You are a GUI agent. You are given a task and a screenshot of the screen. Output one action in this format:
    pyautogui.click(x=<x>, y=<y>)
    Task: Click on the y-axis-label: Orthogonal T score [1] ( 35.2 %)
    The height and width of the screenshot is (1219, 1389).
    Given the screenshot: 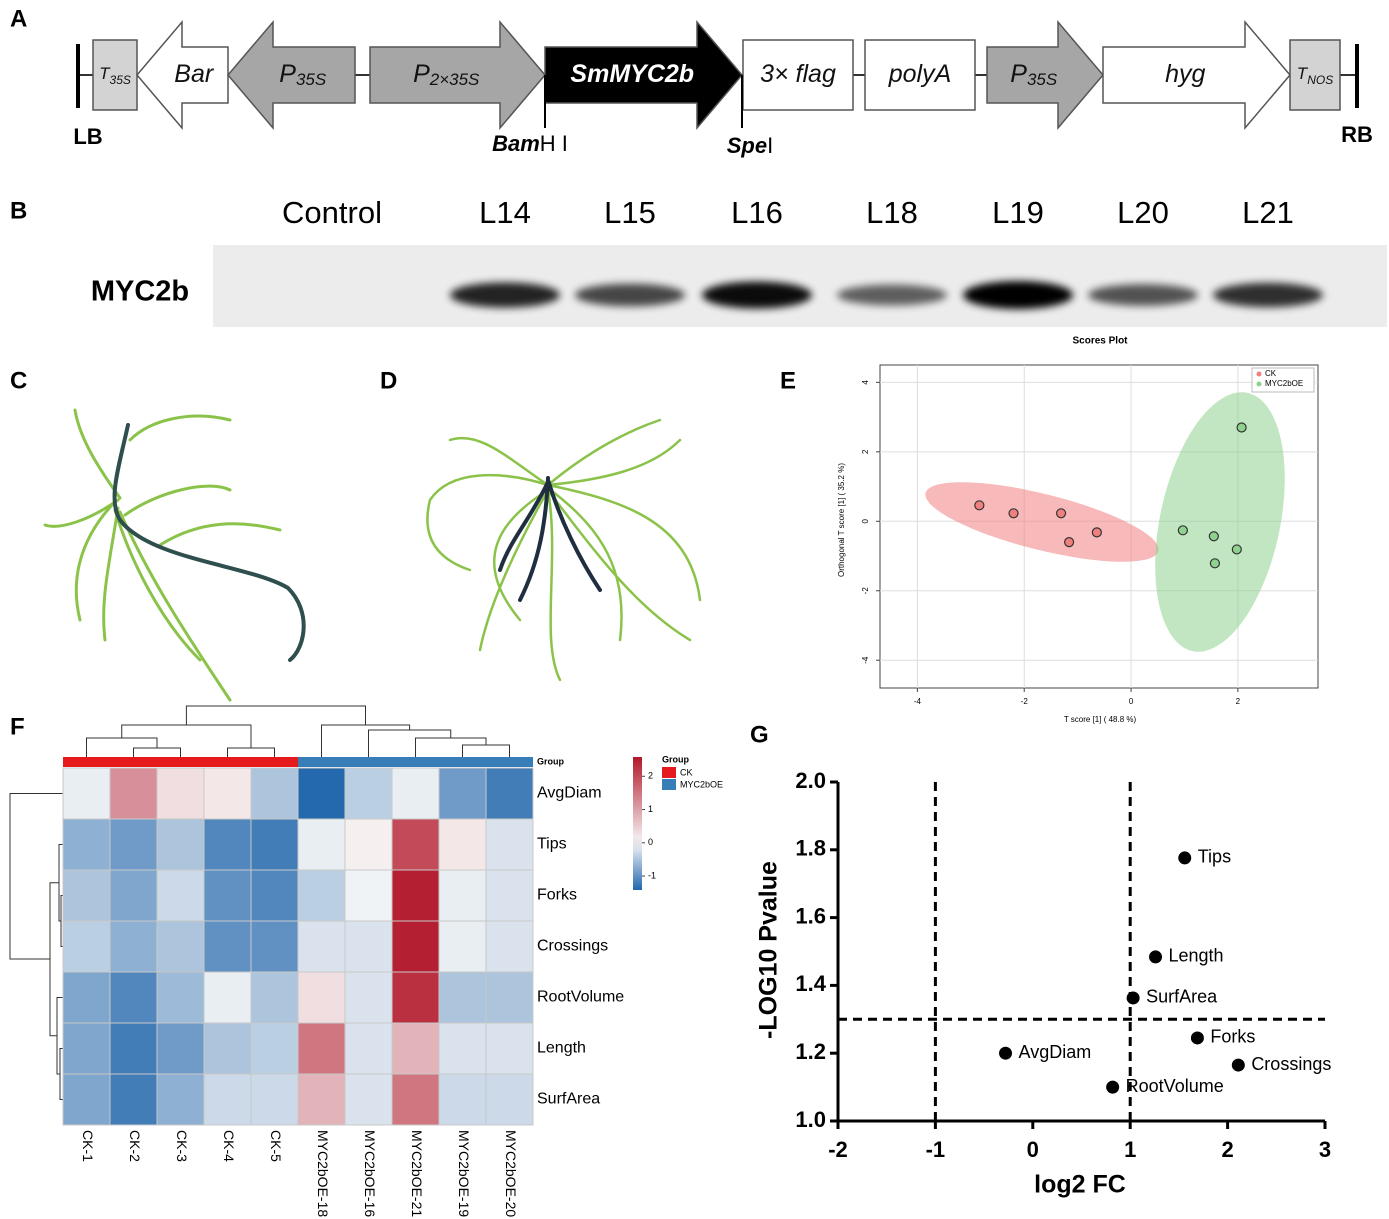 What is the action you would take?
    pyautogui.click(x=841, y=520)
    